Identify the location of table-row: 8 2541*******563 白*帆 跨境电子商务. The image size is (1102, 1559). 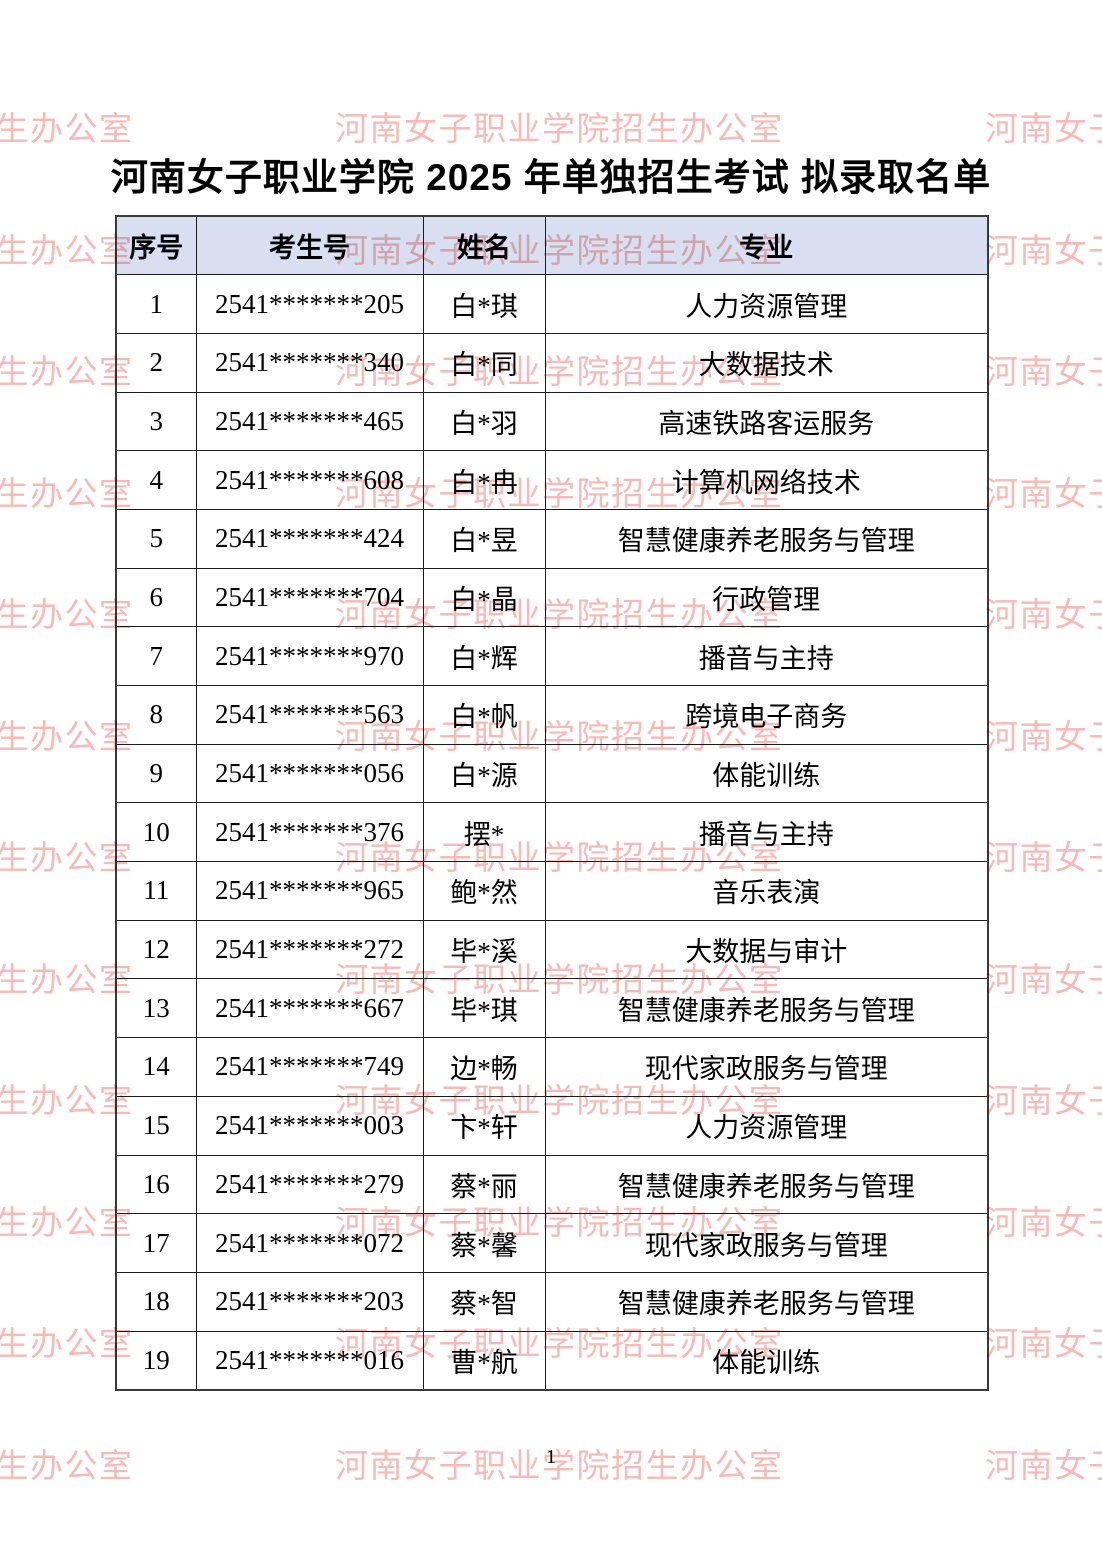
(552, 715).